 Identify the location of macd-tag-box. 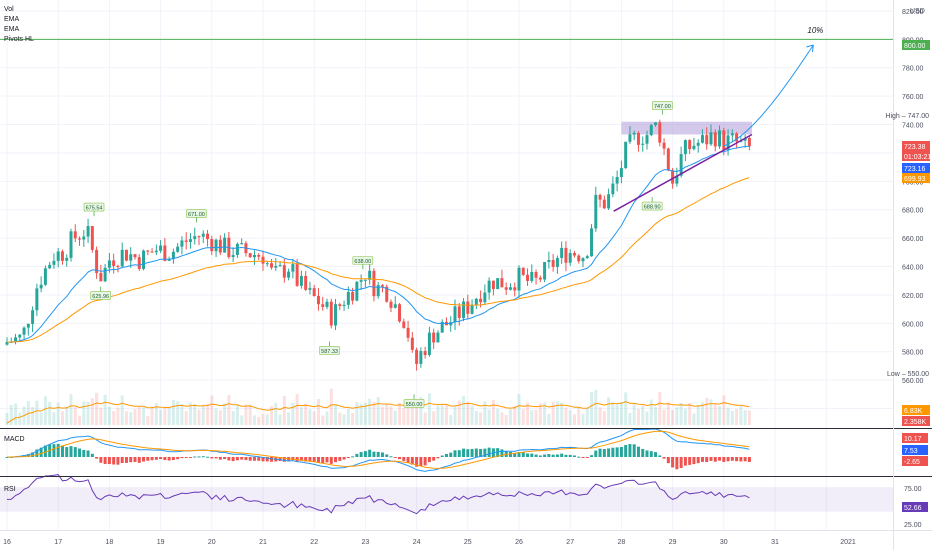
(915, 450).